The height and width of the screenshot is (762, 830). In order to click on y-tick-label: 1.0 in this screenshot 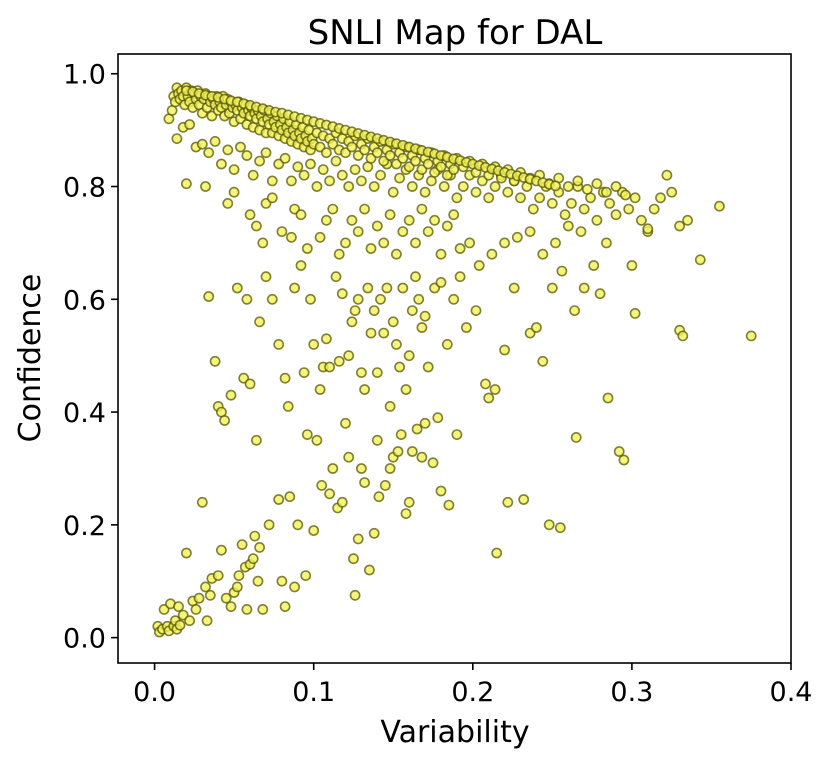, I will do `click(84, 75)`.